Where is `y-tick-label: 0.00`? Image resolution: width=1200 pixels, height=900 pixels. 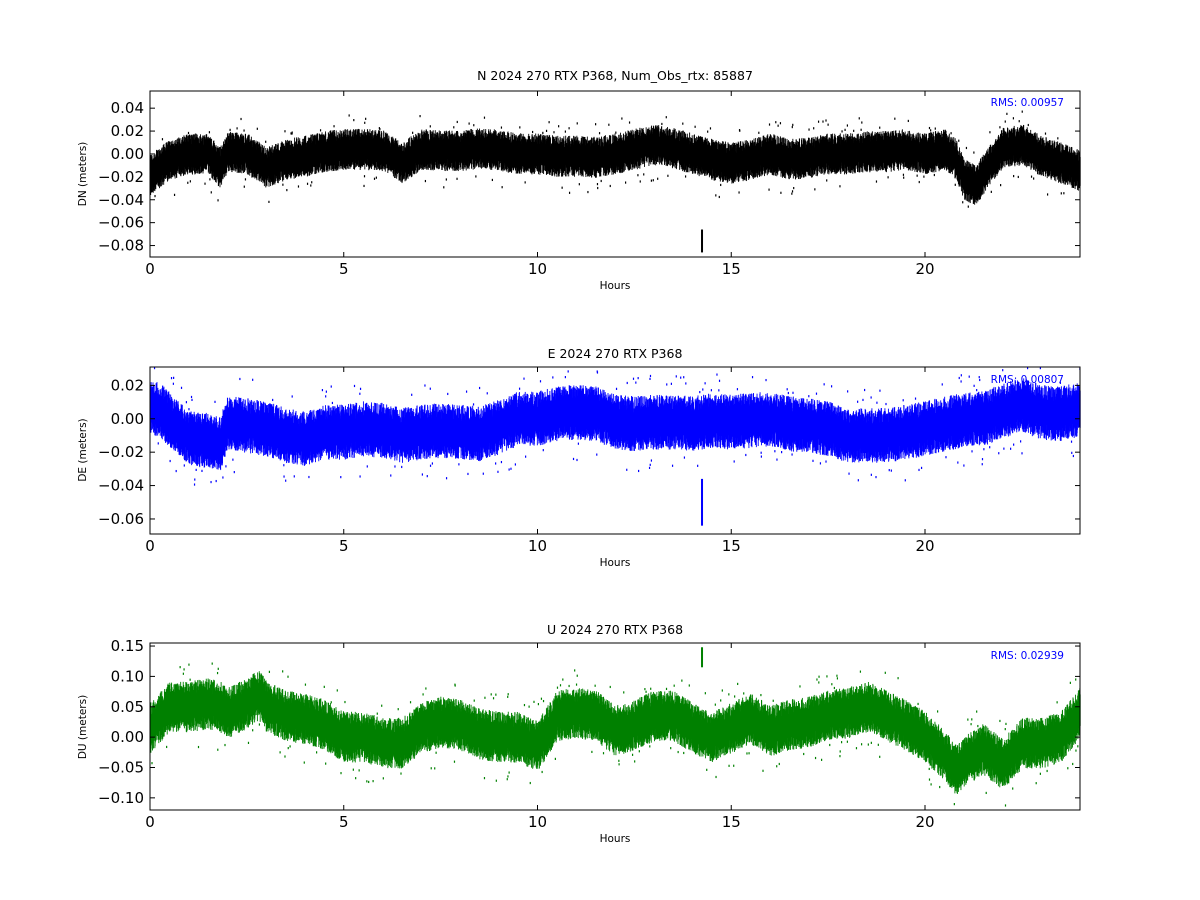
y-tick-label: 0.00 is located at coordinates (127, 154).